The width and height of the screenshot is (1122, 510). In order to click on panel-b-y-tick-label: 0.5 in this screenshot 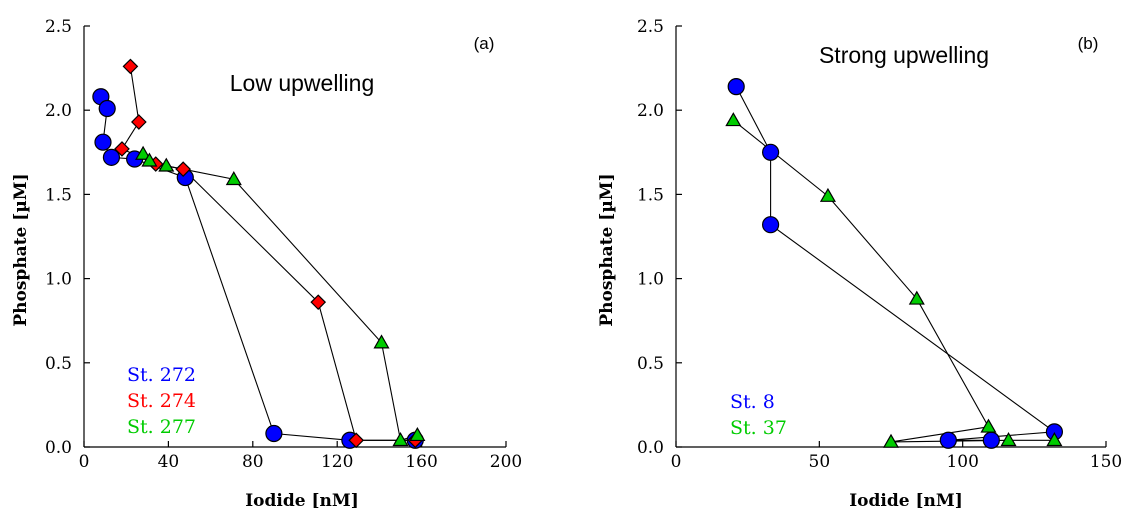, I will do `click(650, 364)`.